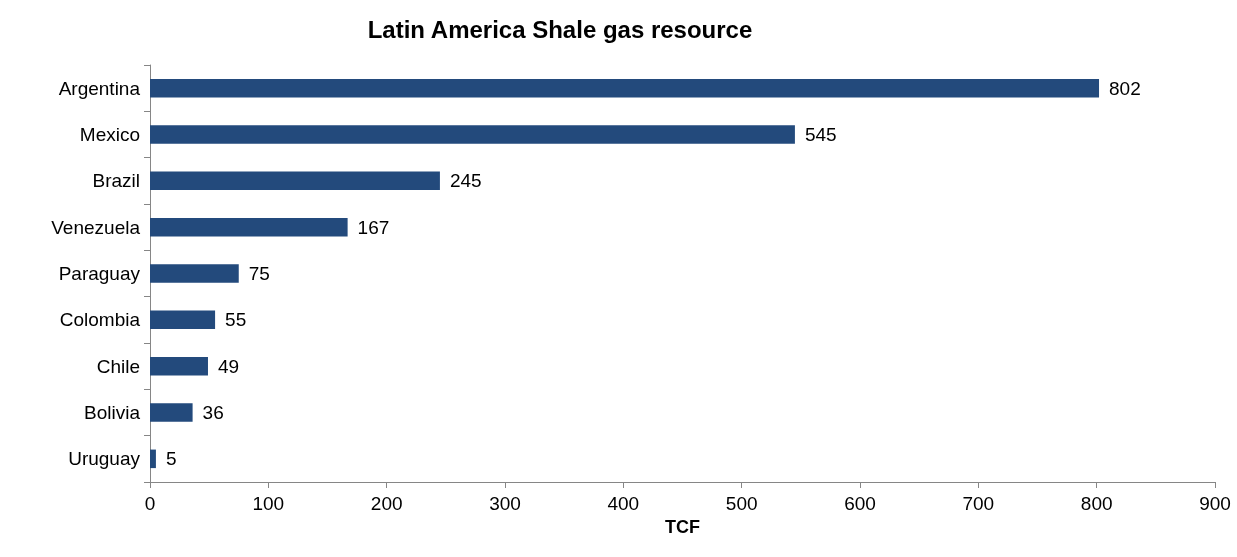 Image resolution: width=1237 pixels, height=557 pixels. What do you see at coordinates (373, 227) in the screenshot?
I see `data-label: 167` at bounding box center [373, 227].